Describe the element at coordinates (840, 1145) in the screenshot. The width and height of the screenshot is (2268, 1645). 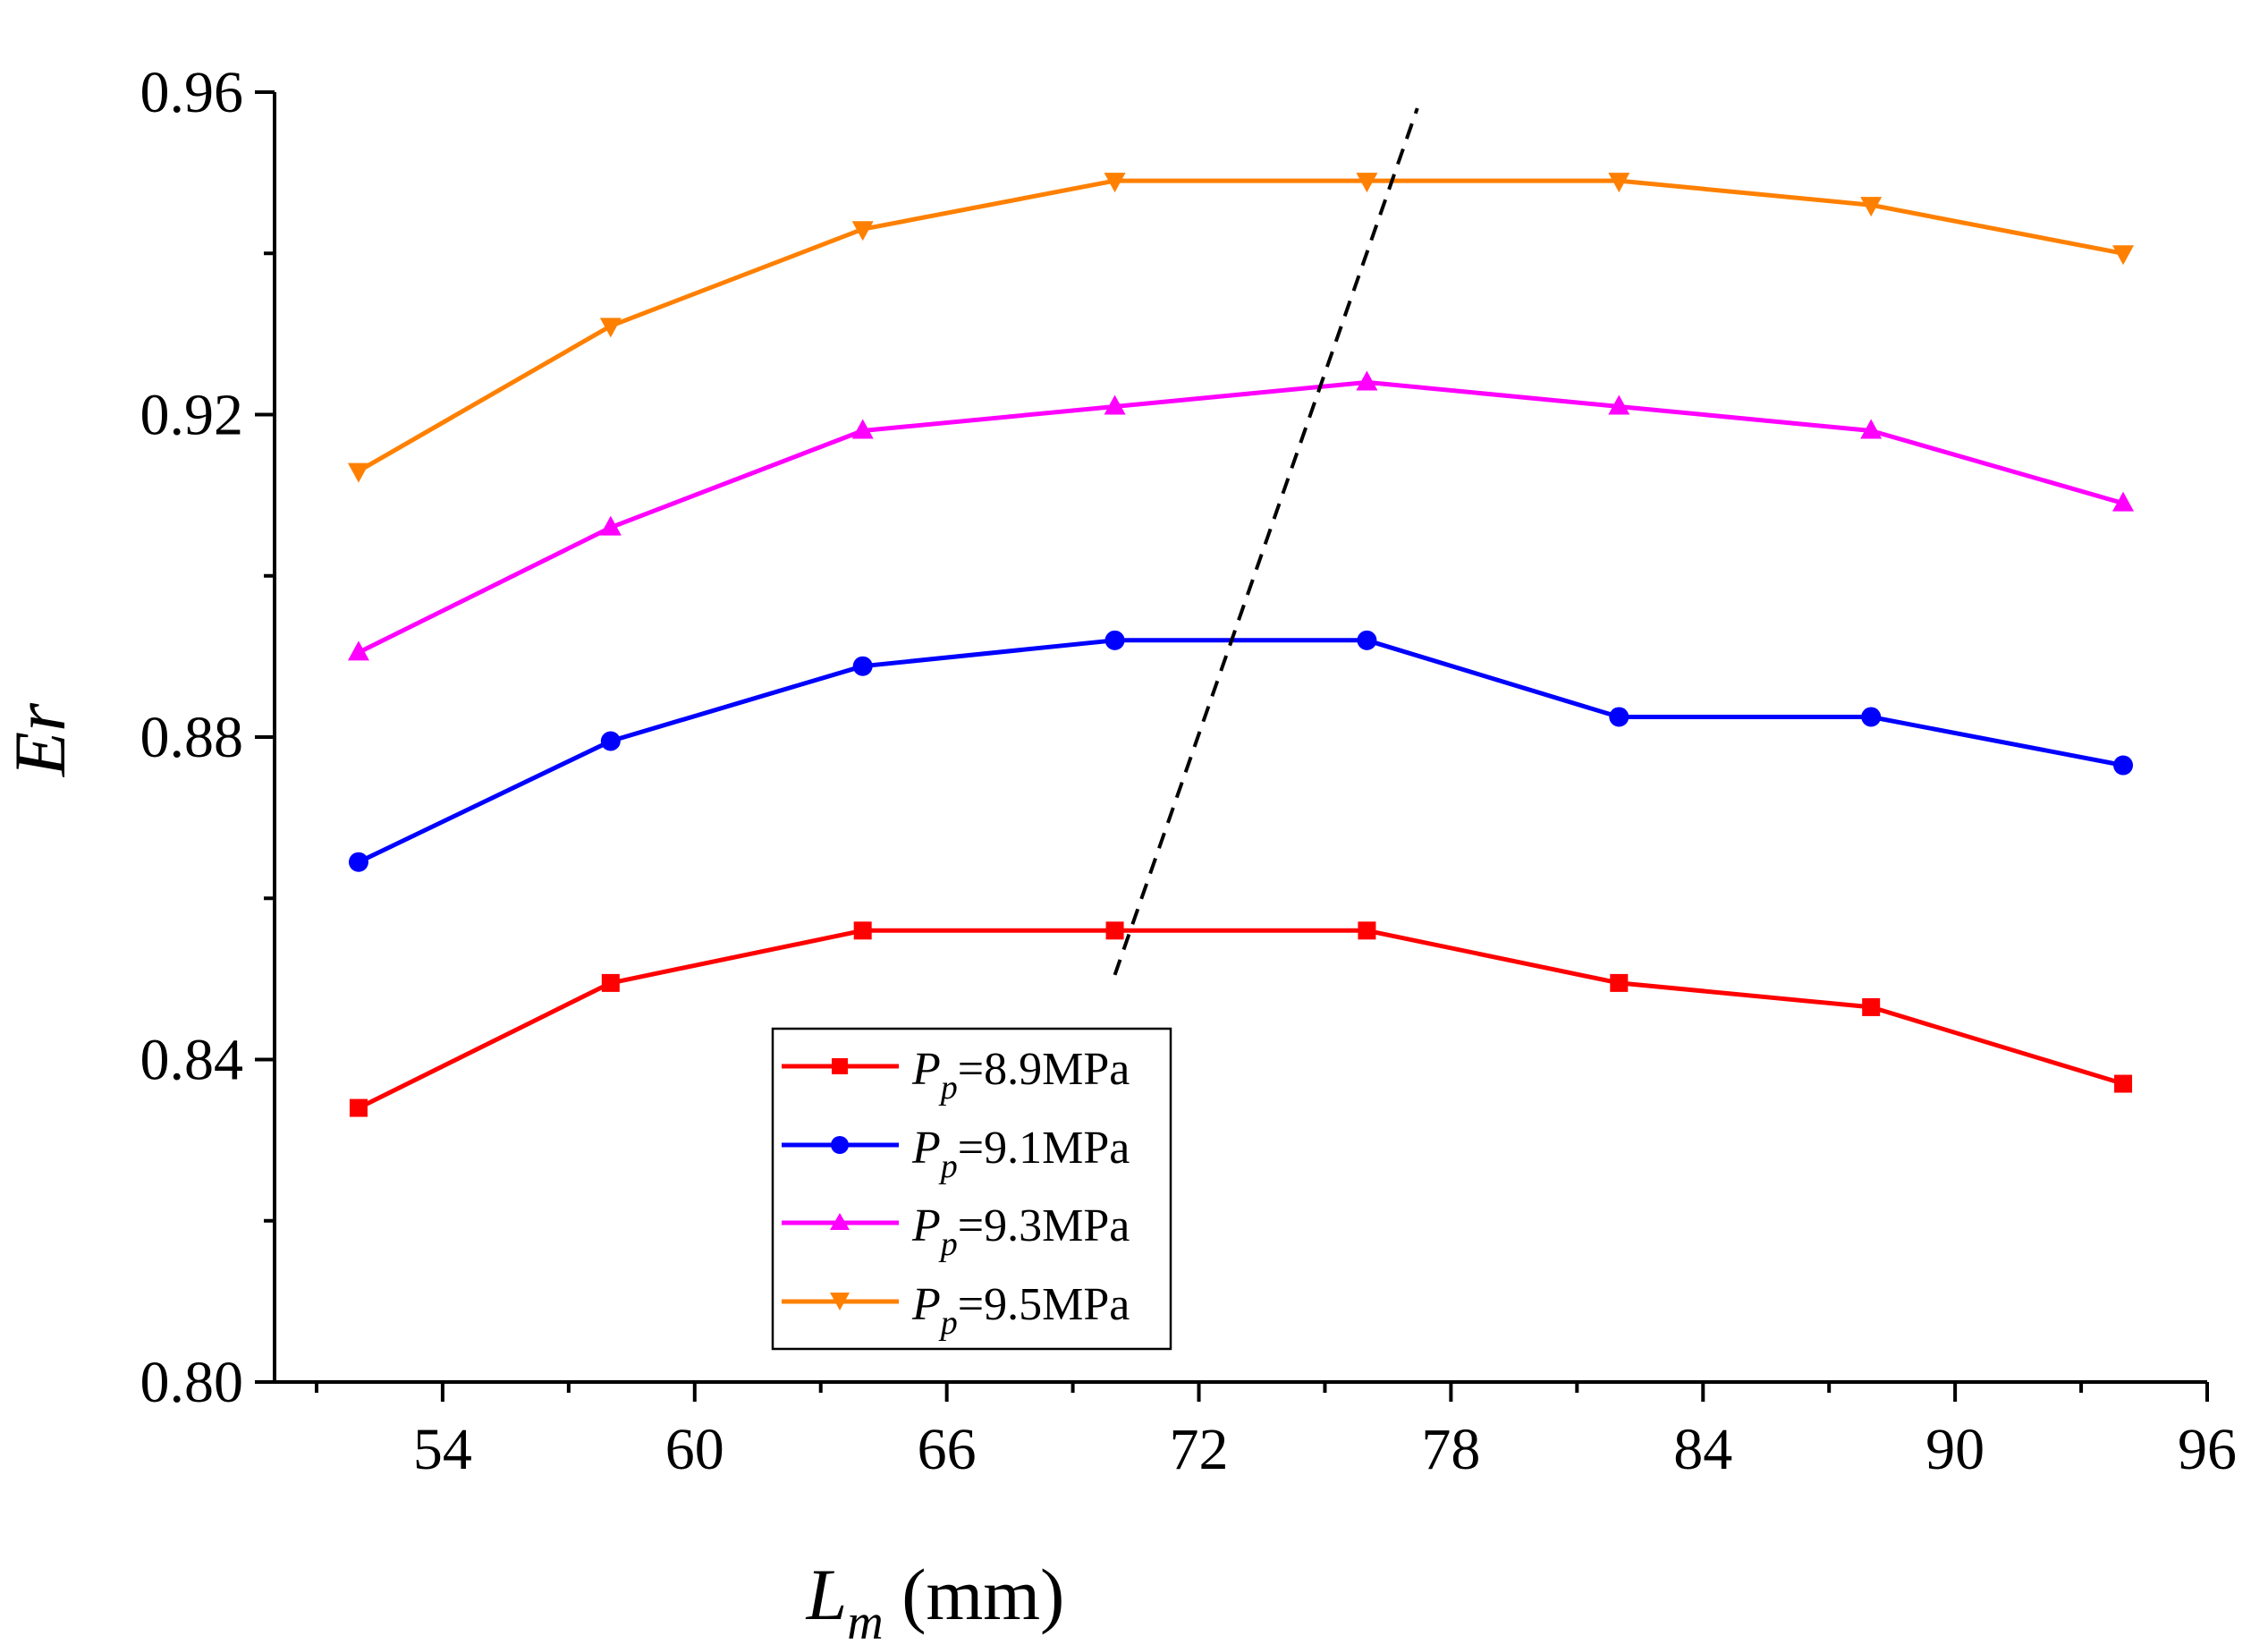
I see `legend-circle-marker-icon` at that location.